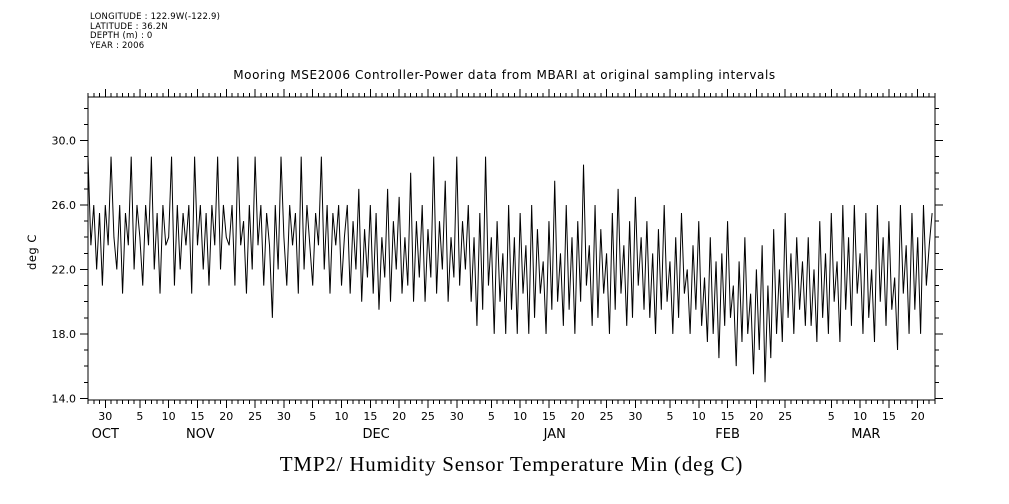 This screenshot has height=504, width=1009. What do you see at coordinates (155, 17) in the screenshot?
I see `metadata-line-longitude: LONGITUDE : 122.9W(-122.9)` at bounding box center [155, 17].